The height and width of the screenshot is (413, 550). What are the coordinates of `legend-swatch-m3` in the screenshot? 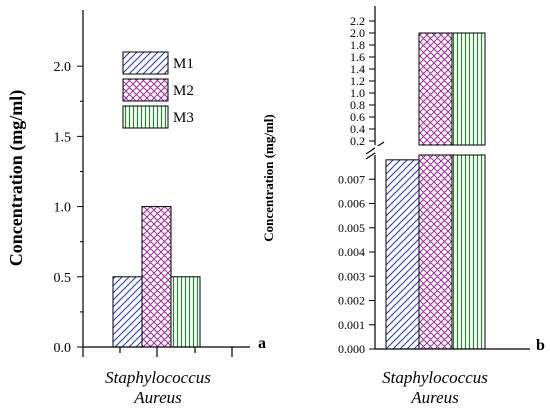 It's located at (145, 117).